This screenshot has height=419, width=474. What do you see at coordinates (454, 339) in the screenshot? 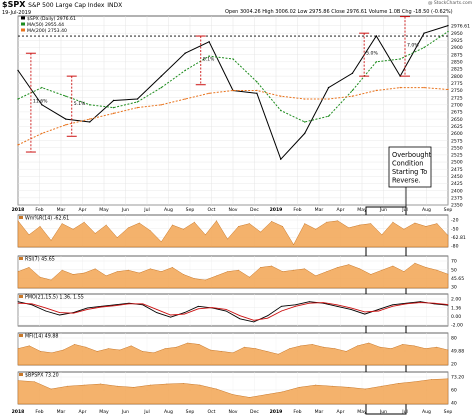
I see `y-tick-label: 80` at bounding box center [454, 339].